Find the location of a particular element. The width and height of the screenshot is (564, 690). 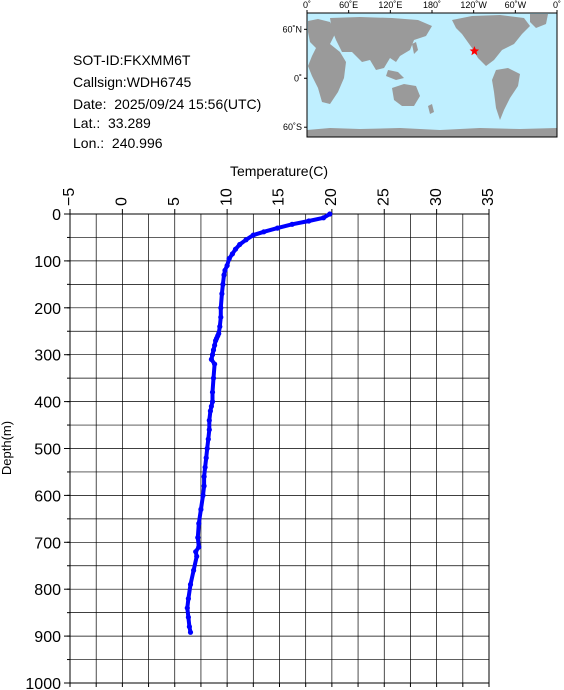

date-text: Date: 2025/09/24 15:56(UTC) is located at coordinates (167, 104).